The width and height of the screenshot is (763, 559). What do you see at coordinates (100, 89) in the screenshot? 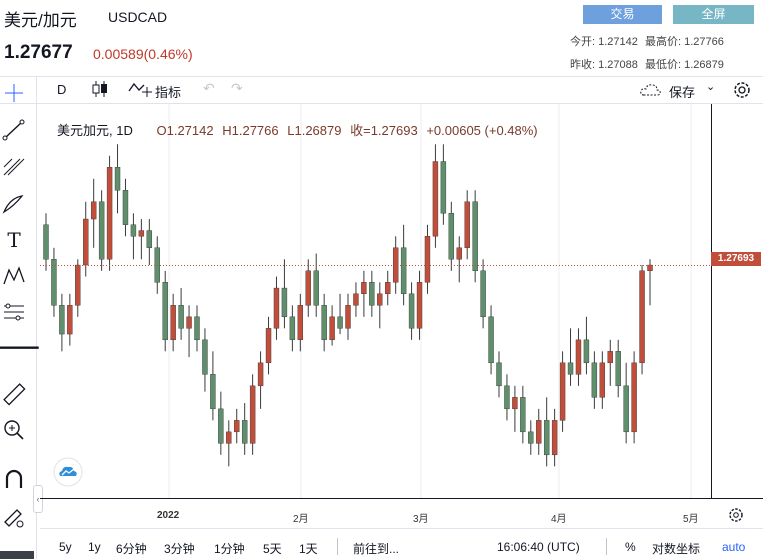
I see `candle-type-icon` at bounding box center [100, 89].